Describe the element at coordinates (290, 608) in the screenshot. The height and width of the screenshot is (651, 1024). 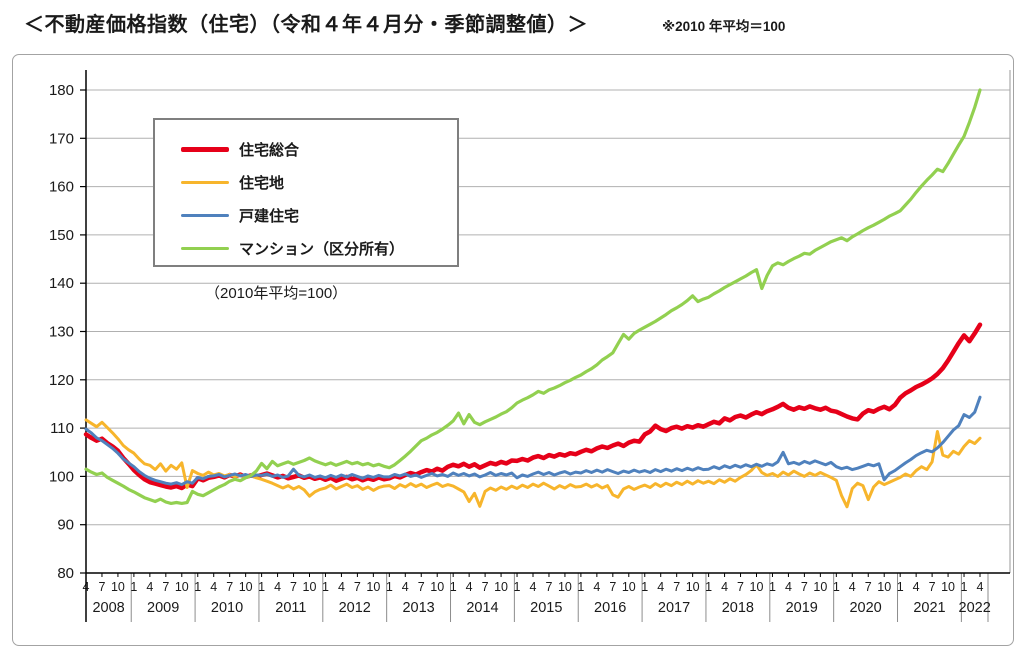
I see `x-year-label: 2011` at that location.